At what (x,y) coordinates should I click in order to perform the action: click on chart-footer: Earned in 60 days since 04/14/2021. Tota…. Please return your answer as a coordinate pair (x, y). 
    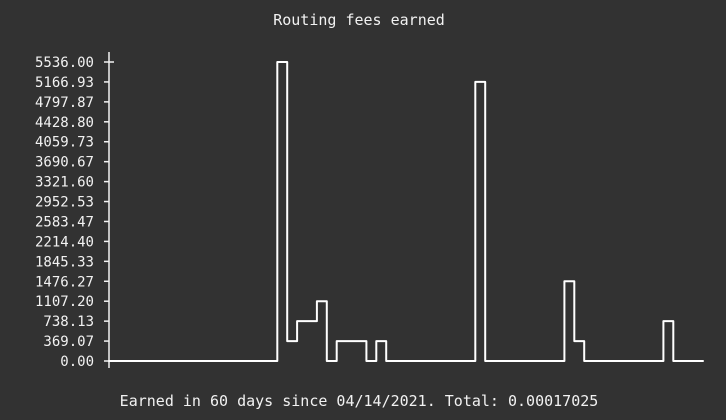
    Looking at the image, I should click on (359, 401).